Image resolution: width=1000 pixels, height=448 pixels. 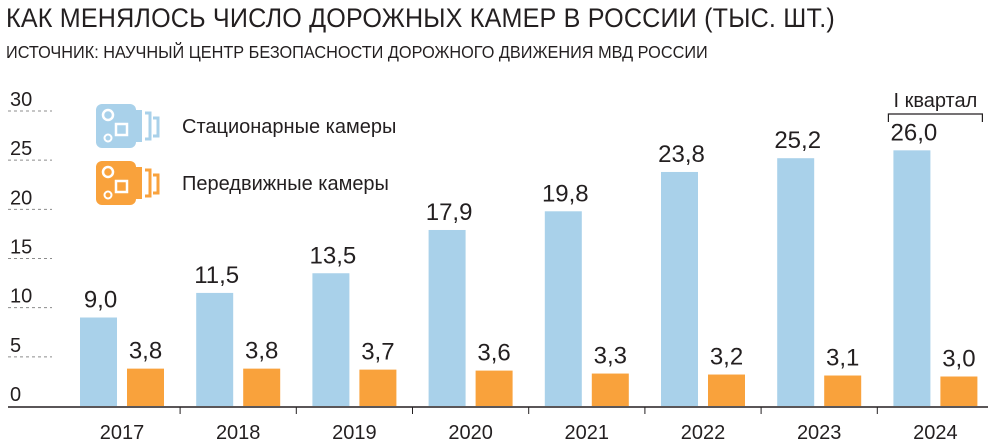 What do you see at coordinates (354, 433) in the screenshot?
I see `x-tick-label: 2019` at bounding box center [354, 433].